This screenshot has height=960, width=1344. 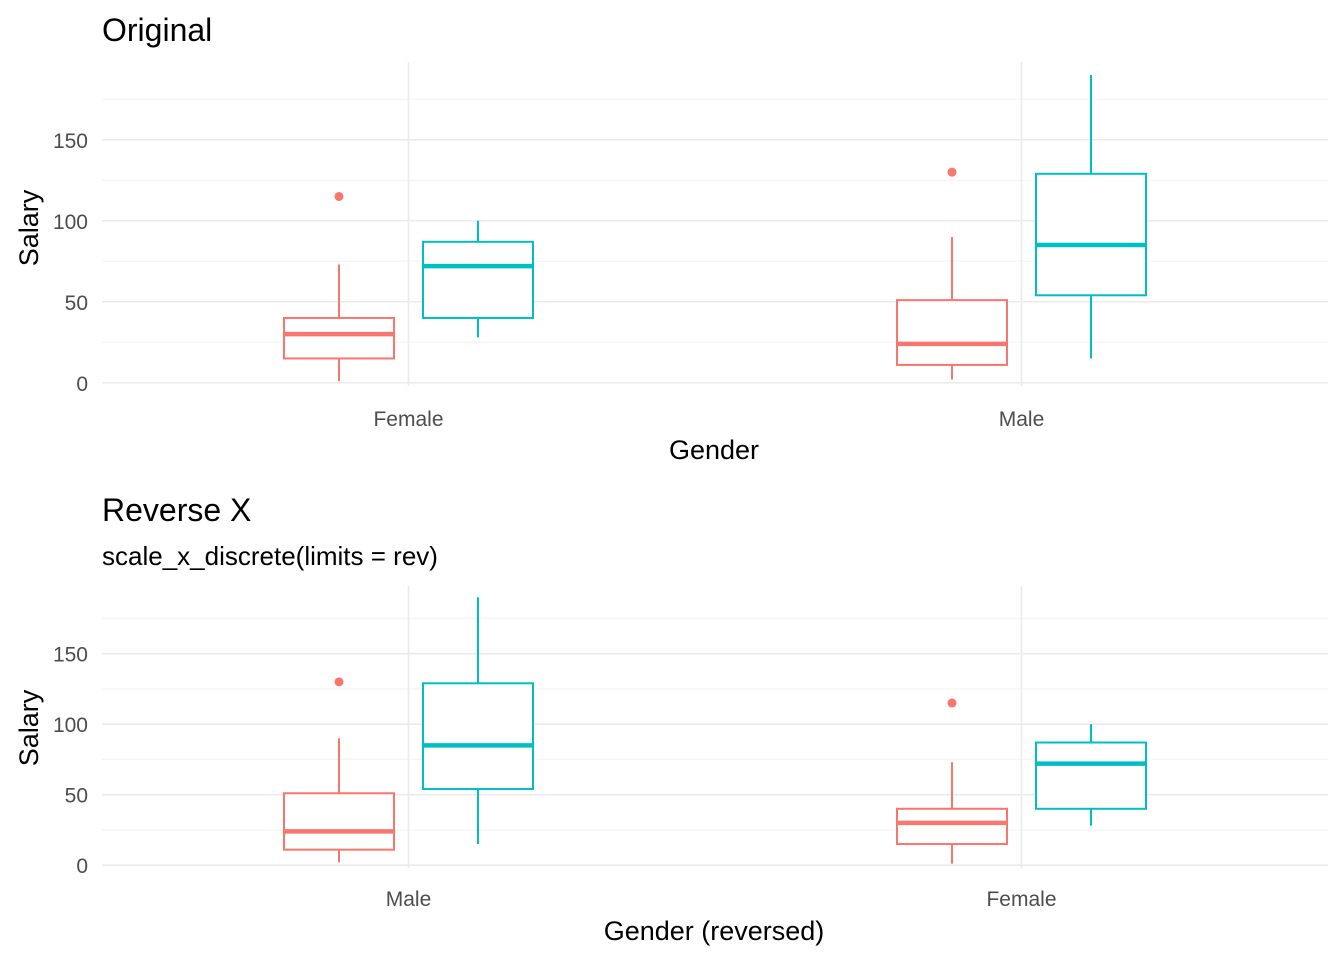 I want to click on x-axis-title: Gender (reversed), so click(x=714, y=931).